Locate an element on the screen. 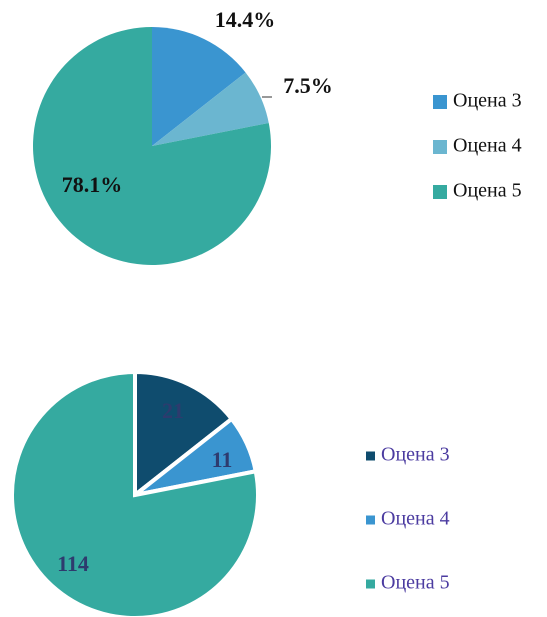 This screenshot has height=617, width=547. data-label: 78.1% is located at coordinates (92, 184).